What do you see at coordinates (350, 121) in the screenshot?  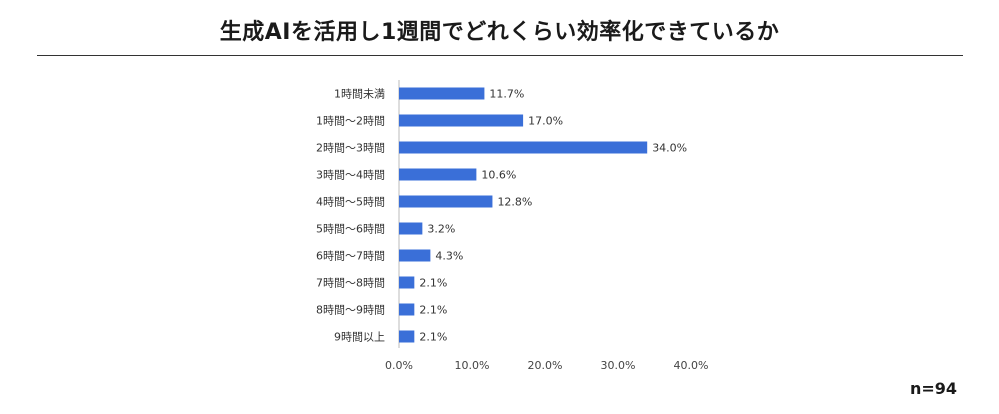 I see `category-label: 1時間〜2時間` at bounding box center [350, 121].